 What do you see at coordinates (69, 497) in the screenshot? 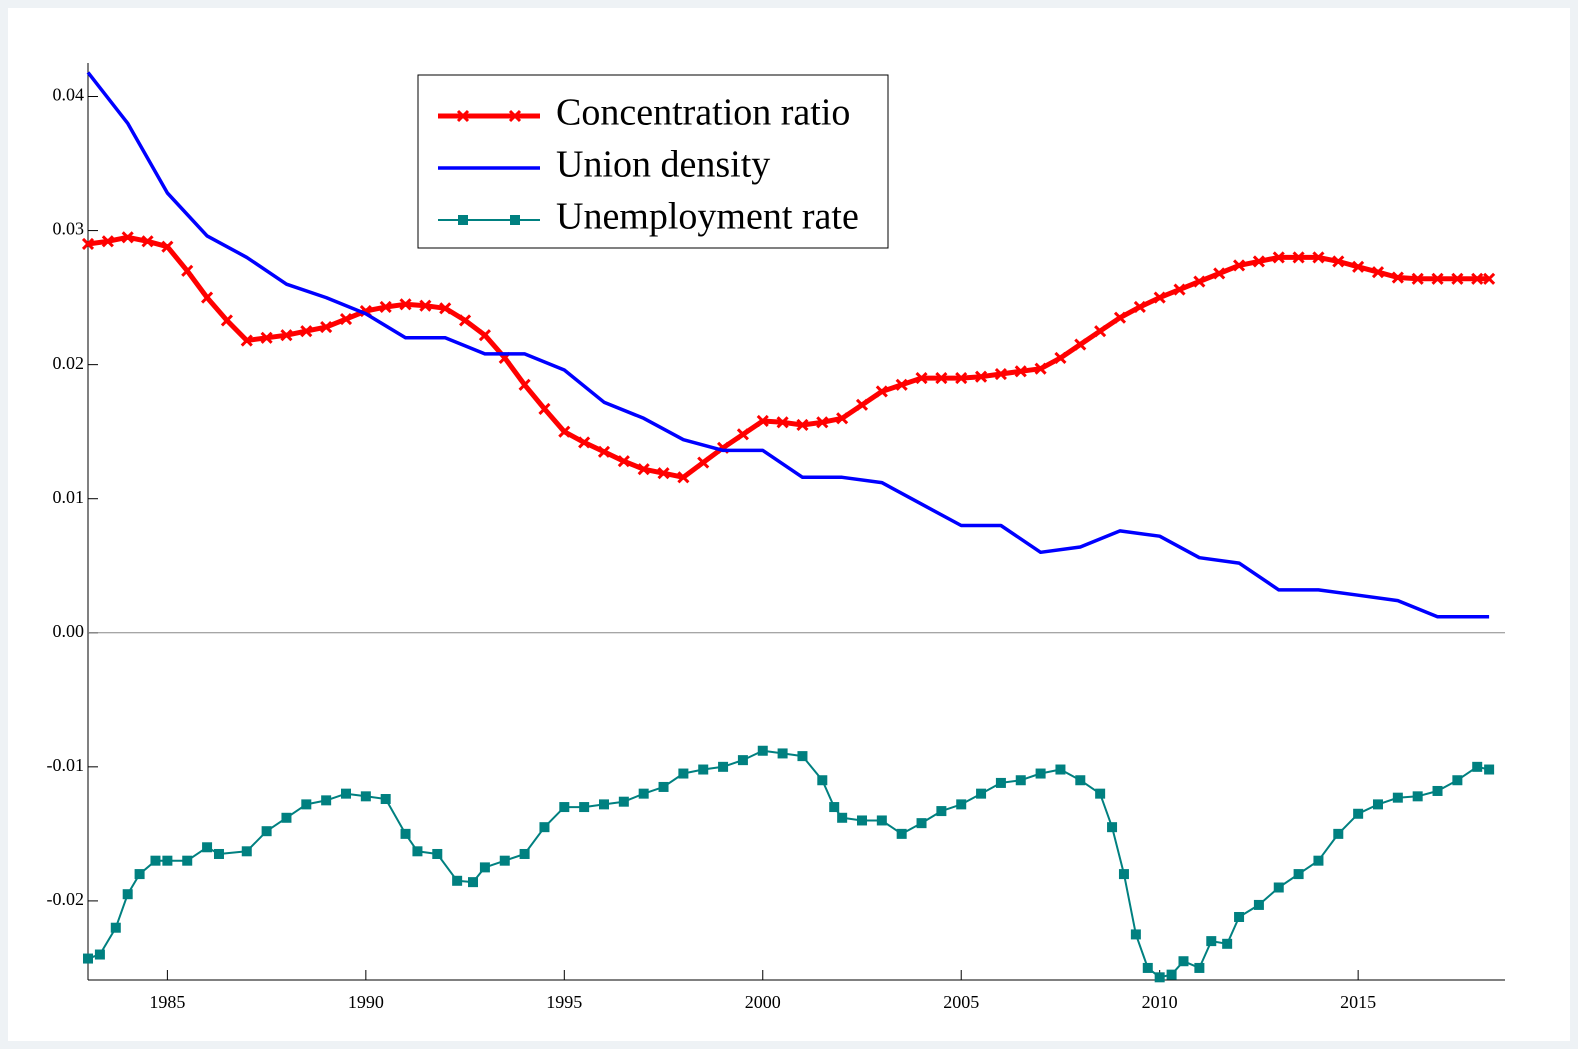
I see `y-tick-label: 0.01` at bounding box center [69, 497].